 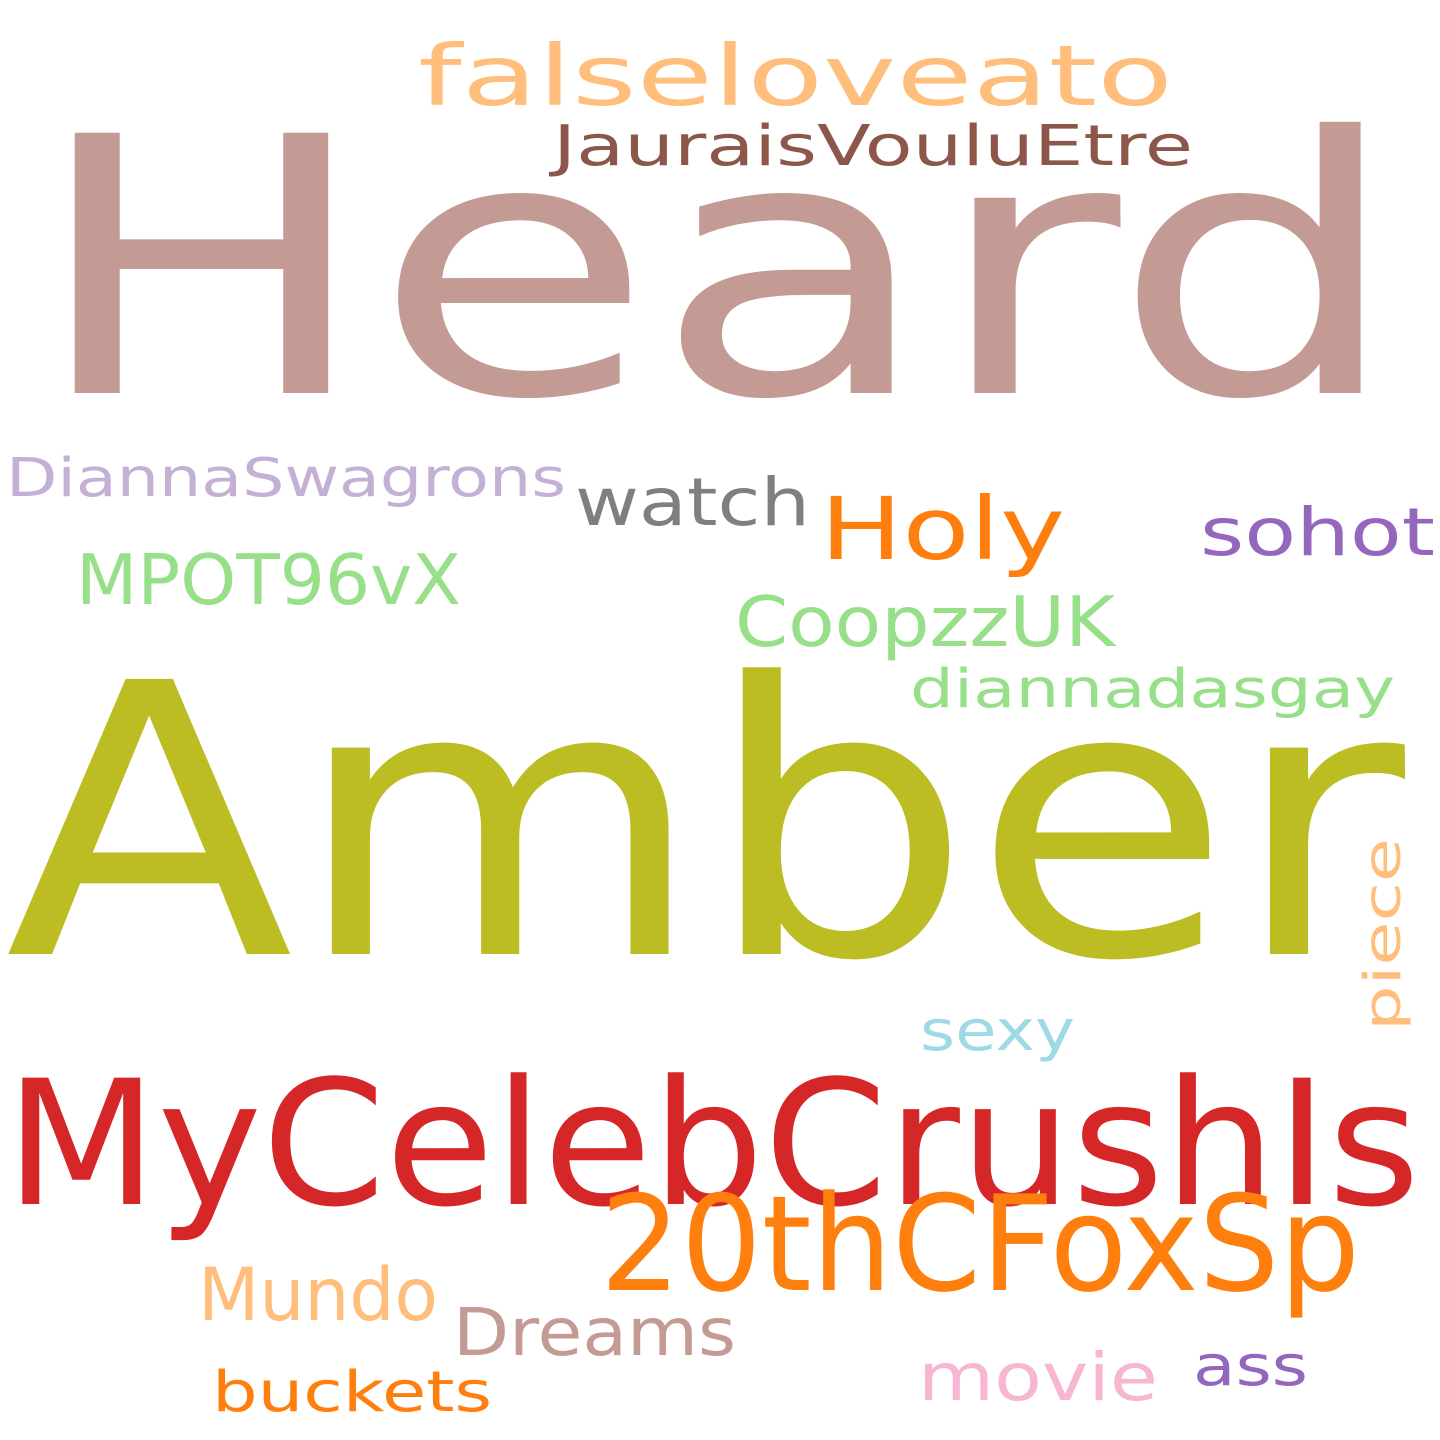 What do you see at coordinates (286, 478) in the screenshot?
I see `word-diannaswagrons: DiannaSwagrons` at bounding box center [286, 478].